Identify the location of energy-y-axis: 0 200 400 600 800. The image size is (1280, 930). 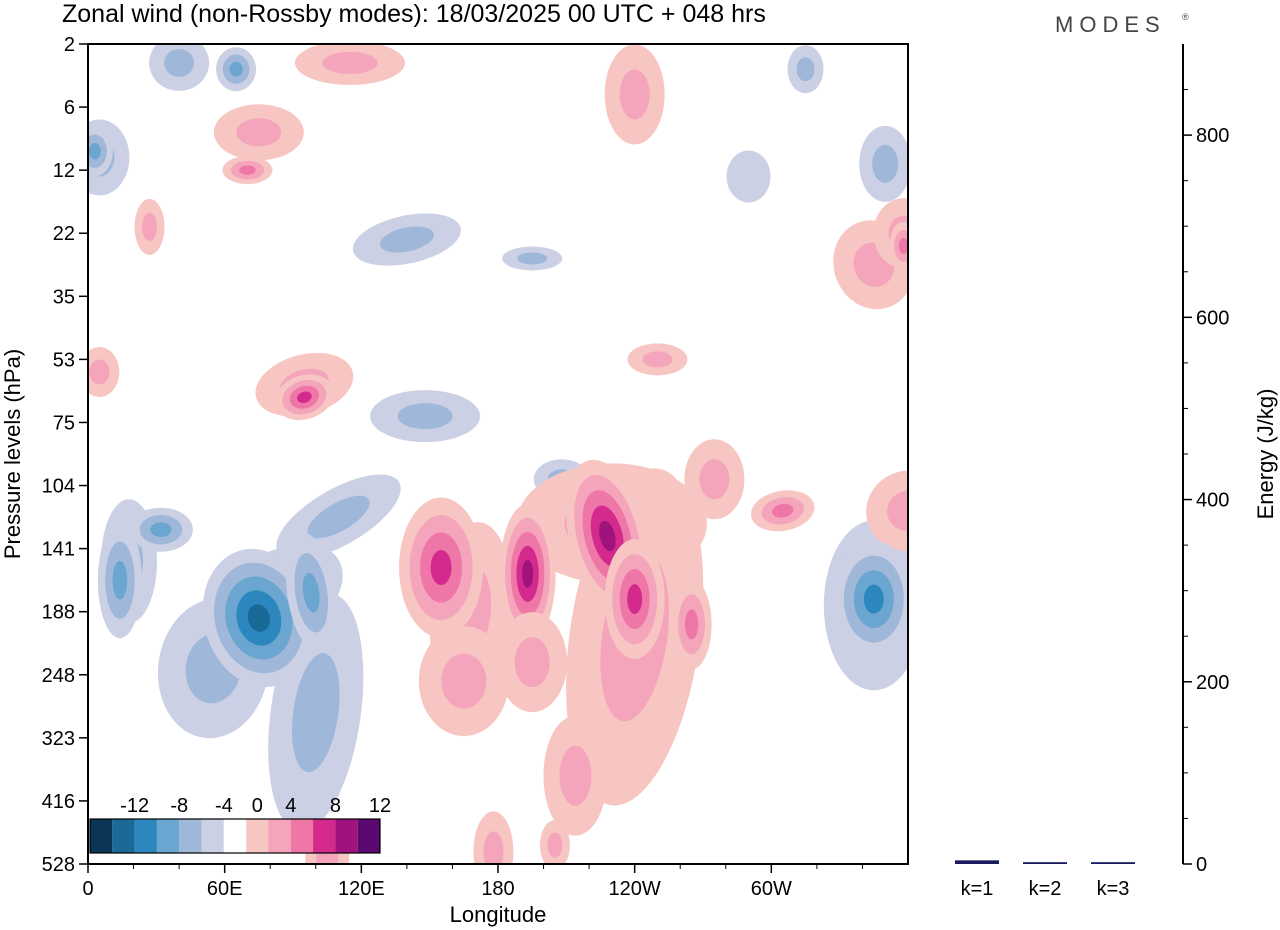
(1206, 482).